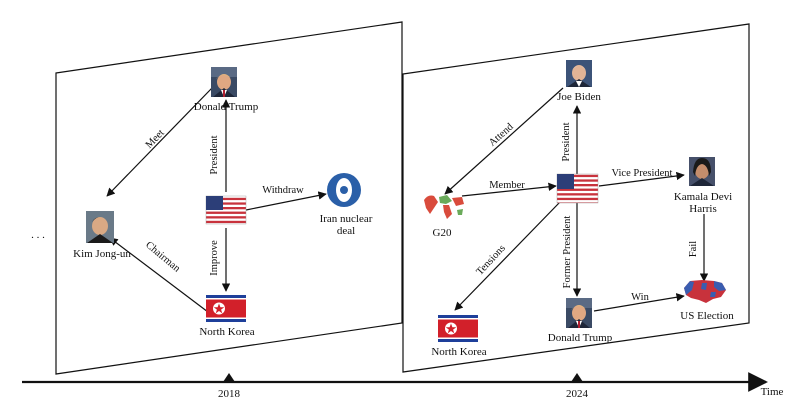  I want to click on edge-member, so click(509, 189).